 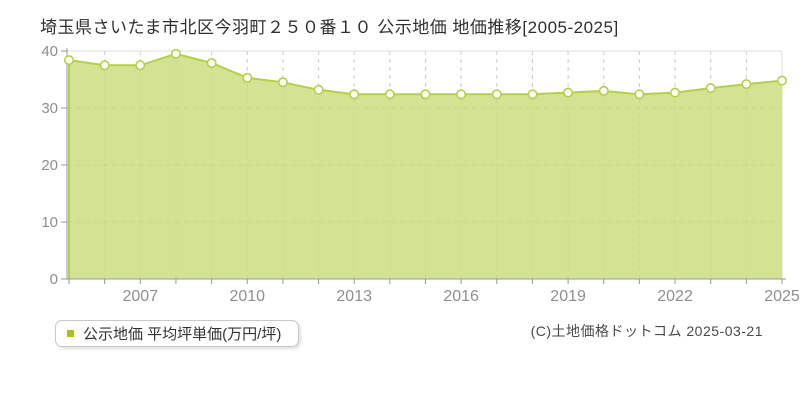 I want to click on x-tick-label: 2025, so click(x=782, y=296).